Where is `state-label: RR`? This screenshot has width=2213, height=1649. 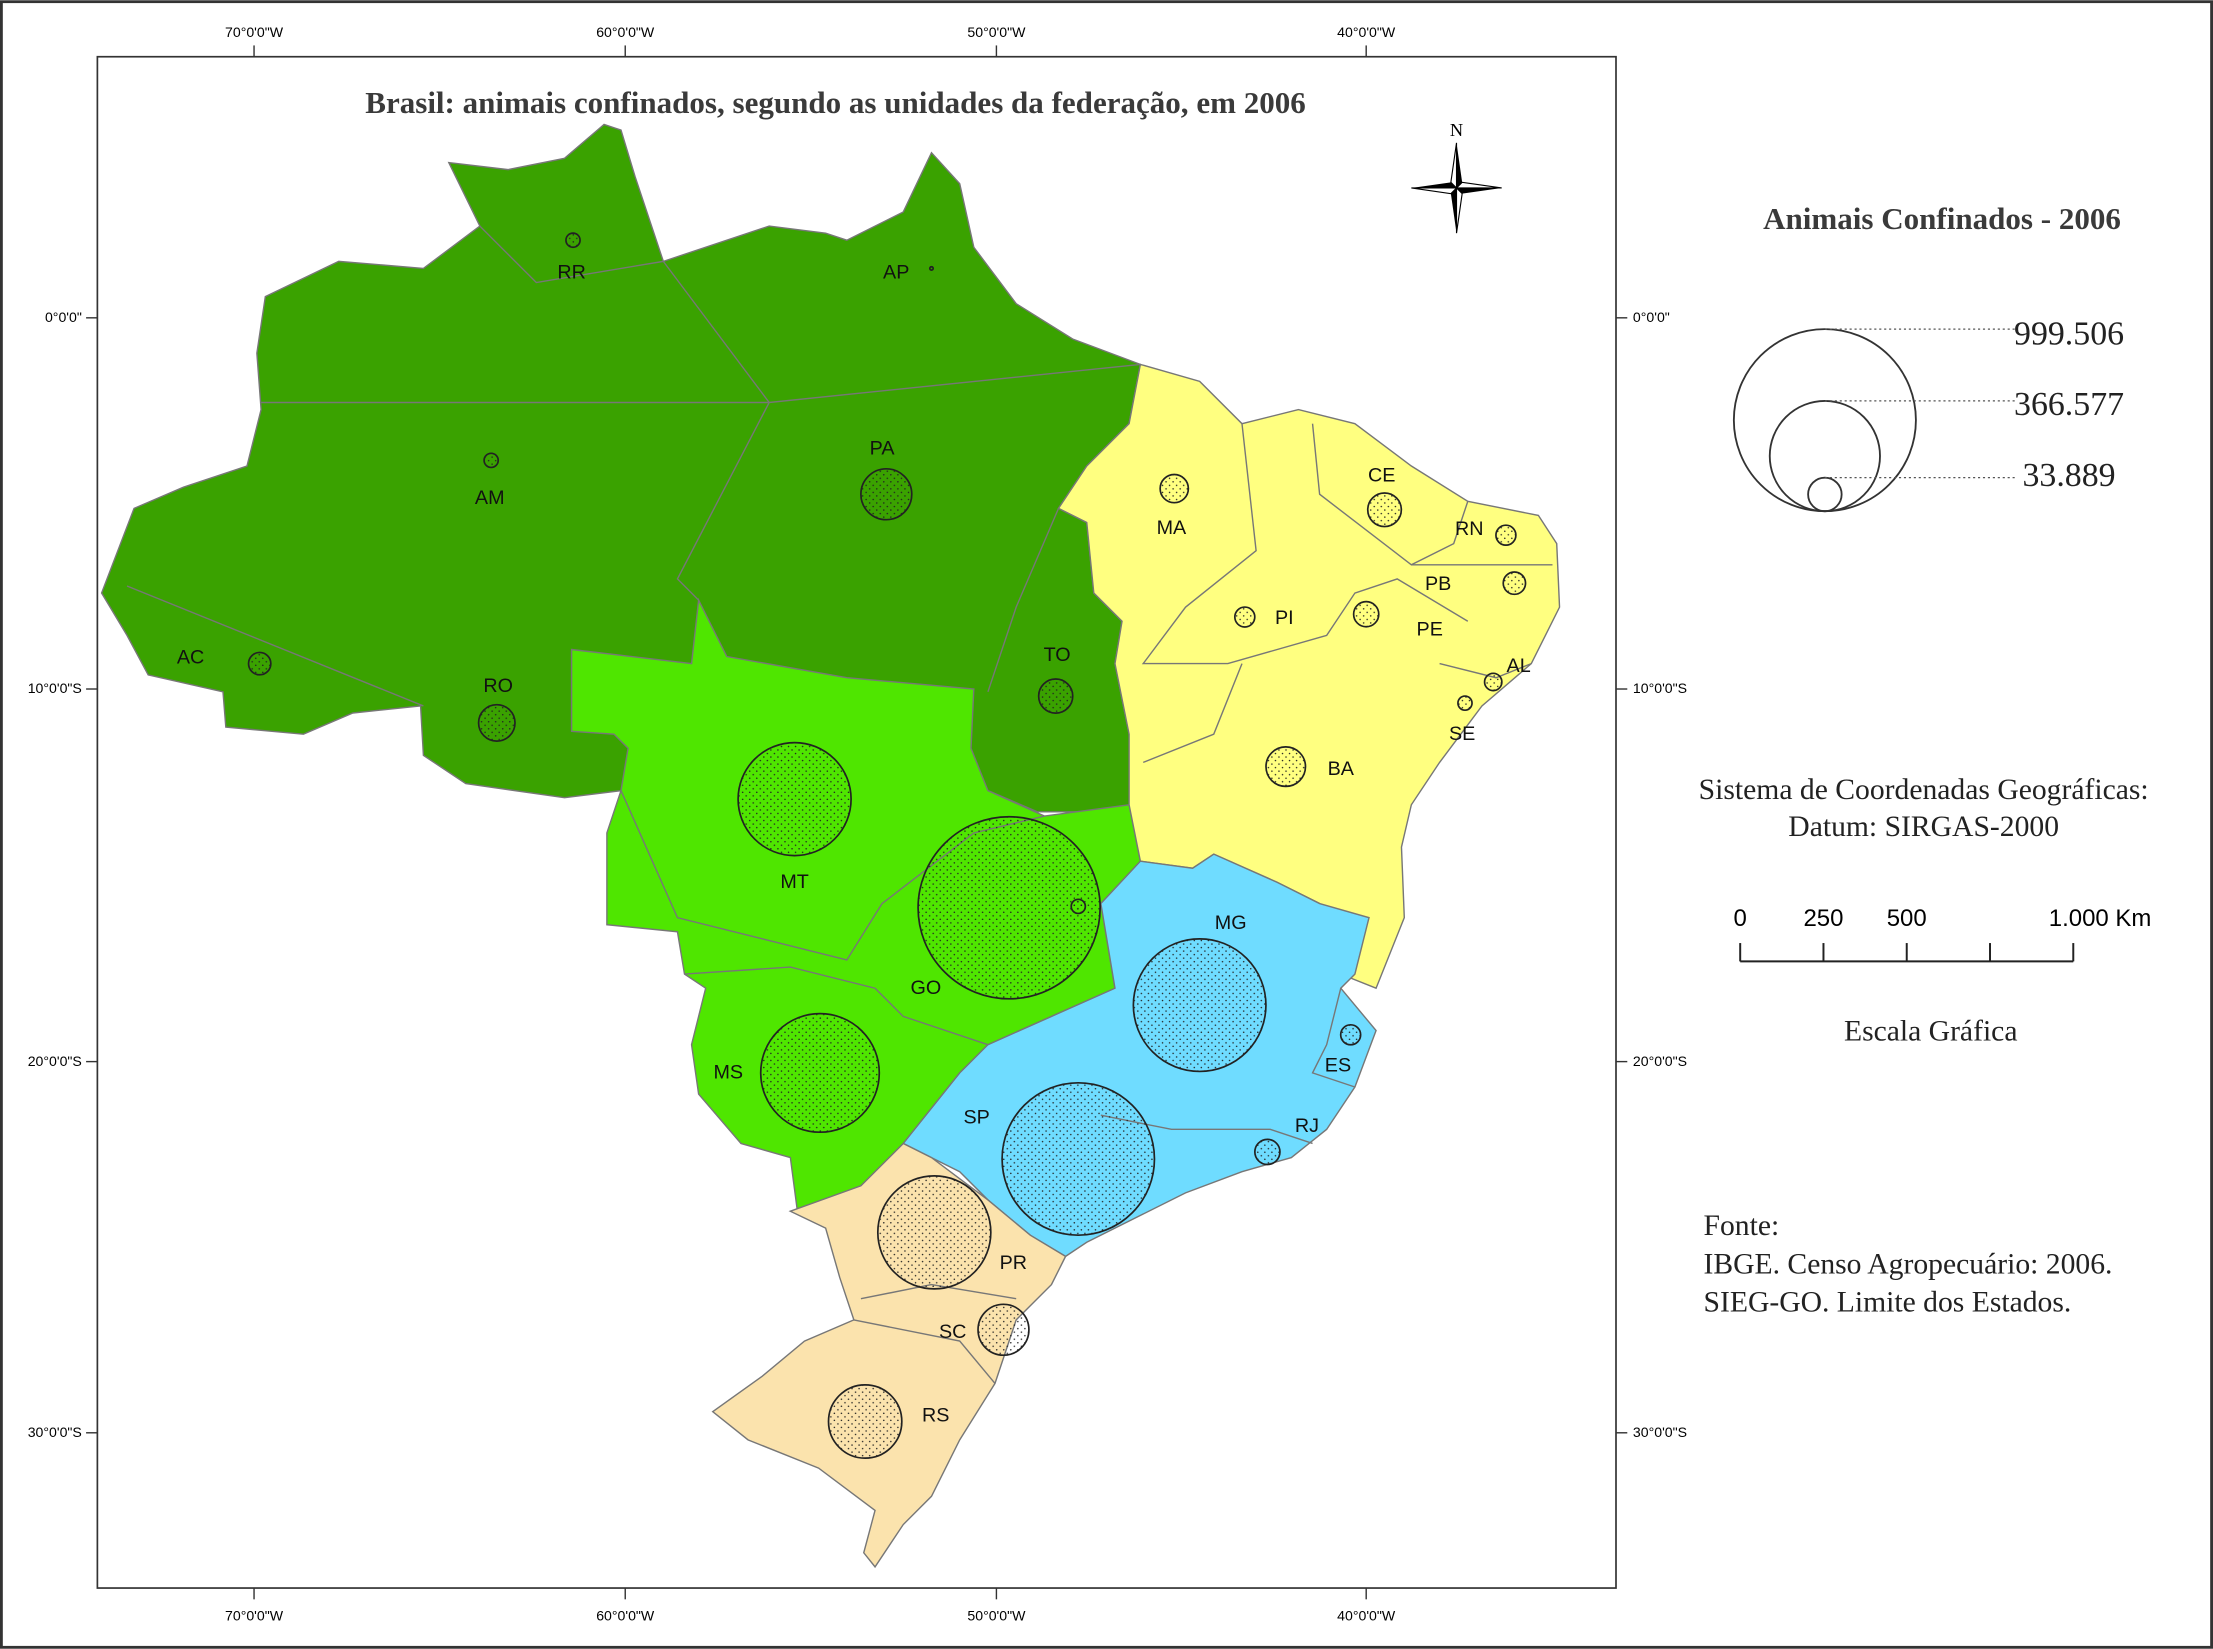
state-label: RR is located at coordinates (571, 272).